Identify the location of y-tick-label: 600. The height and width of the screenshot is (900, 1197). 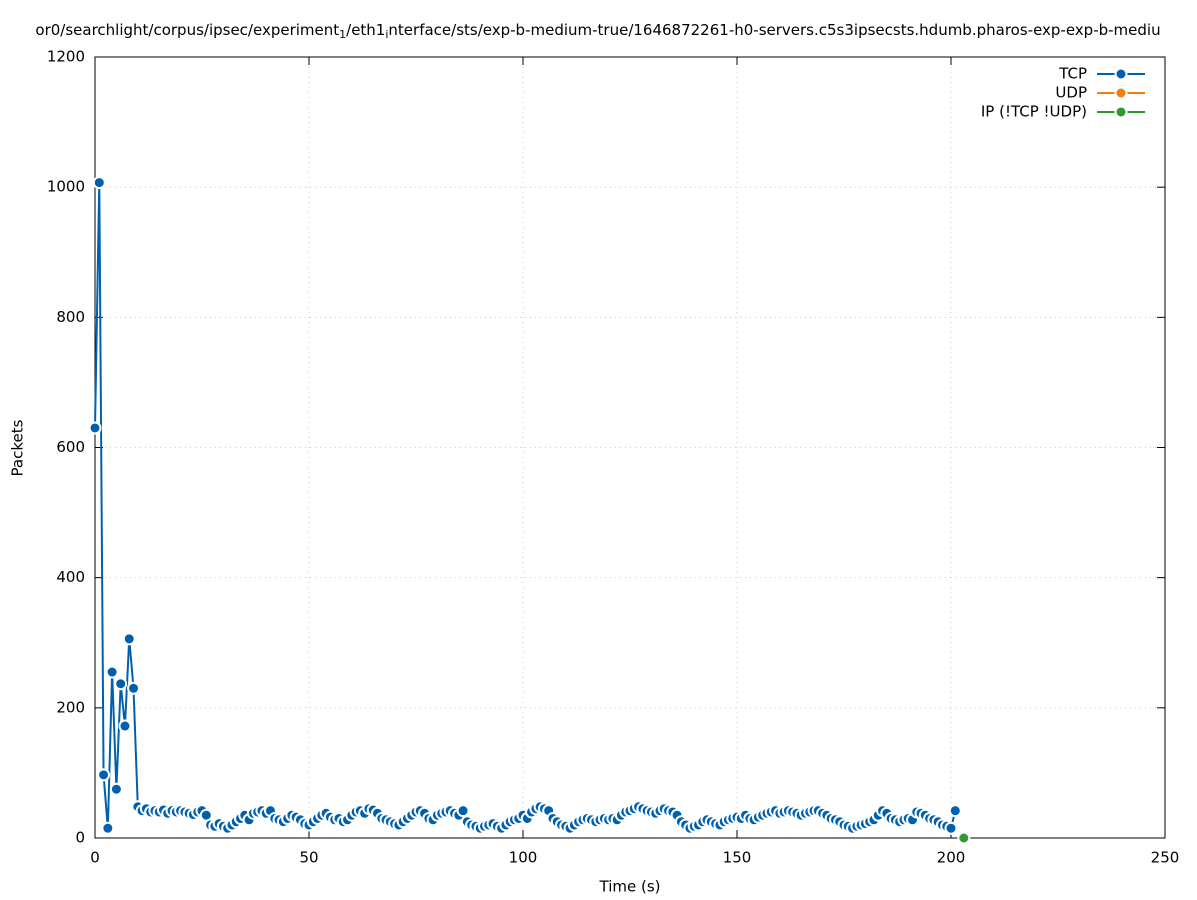
(70, 447).